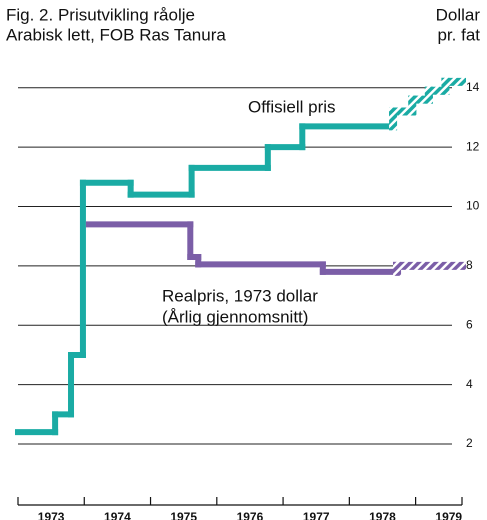 Image resolution: width=487 pixels, height=520 pixels. Describe the element at coordinates (458, 14) in the screenshot. I see `y-axis-label: Dollar` at that location.